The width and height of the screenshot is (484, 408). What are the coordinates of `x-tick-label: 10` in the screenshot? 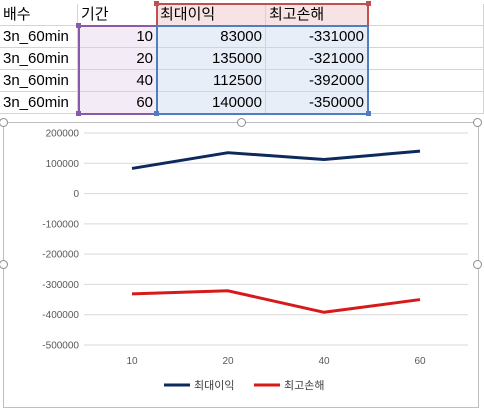 It's located at (132, 361).